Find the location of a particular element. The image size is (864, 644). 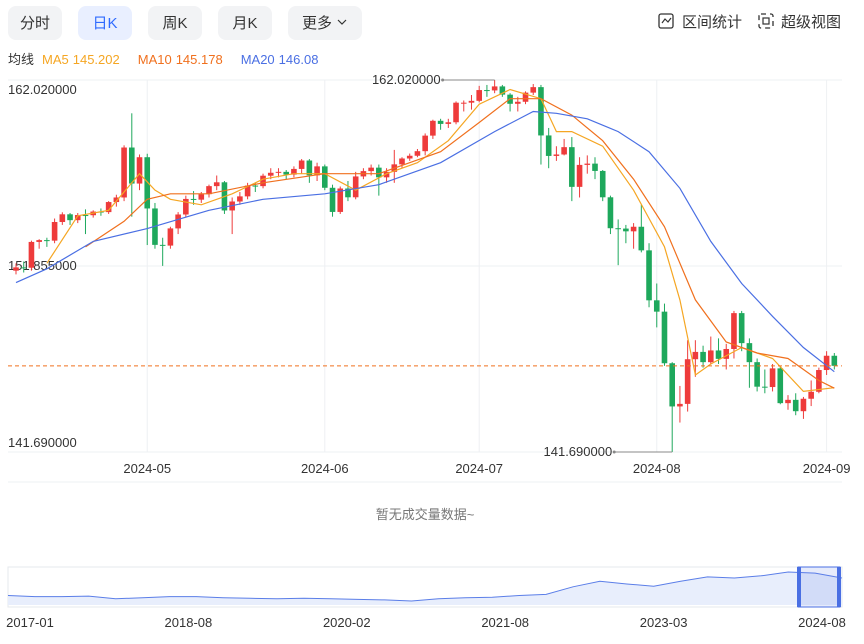

navigator-window is located at coordinates (819, 587).